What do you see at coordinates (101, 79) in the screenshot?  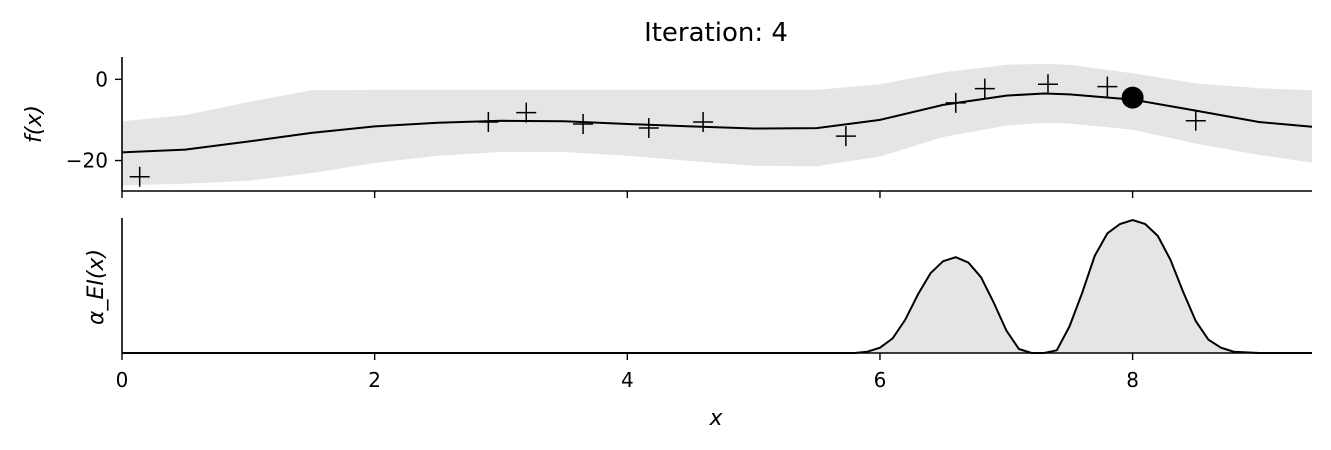 I see `y-tick-label: 0` at bounding box center [101, 79].